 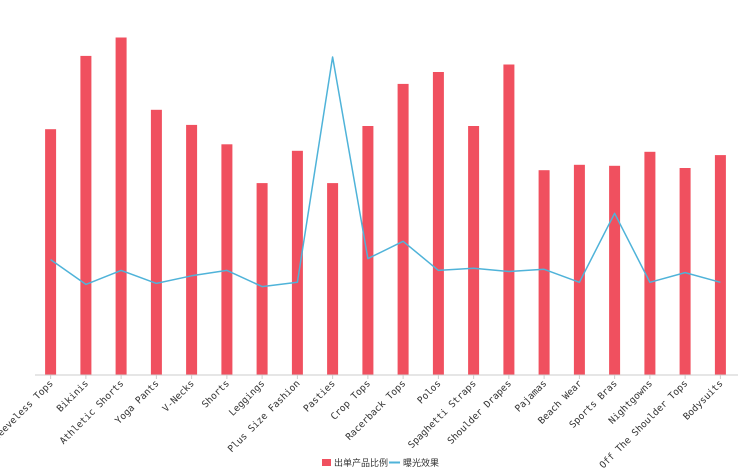 I want to click on legend: 出单产品比例 曝光效果, so click(x=380, y=463).